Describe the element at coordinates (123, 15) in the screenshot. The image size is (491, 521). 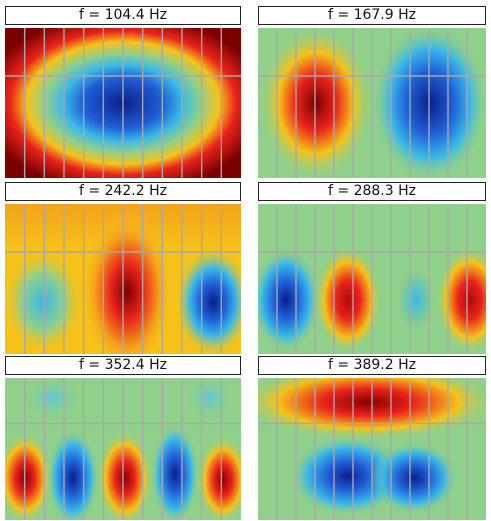
I see `mode-title-1: f = 104.4 Hz` at that location.